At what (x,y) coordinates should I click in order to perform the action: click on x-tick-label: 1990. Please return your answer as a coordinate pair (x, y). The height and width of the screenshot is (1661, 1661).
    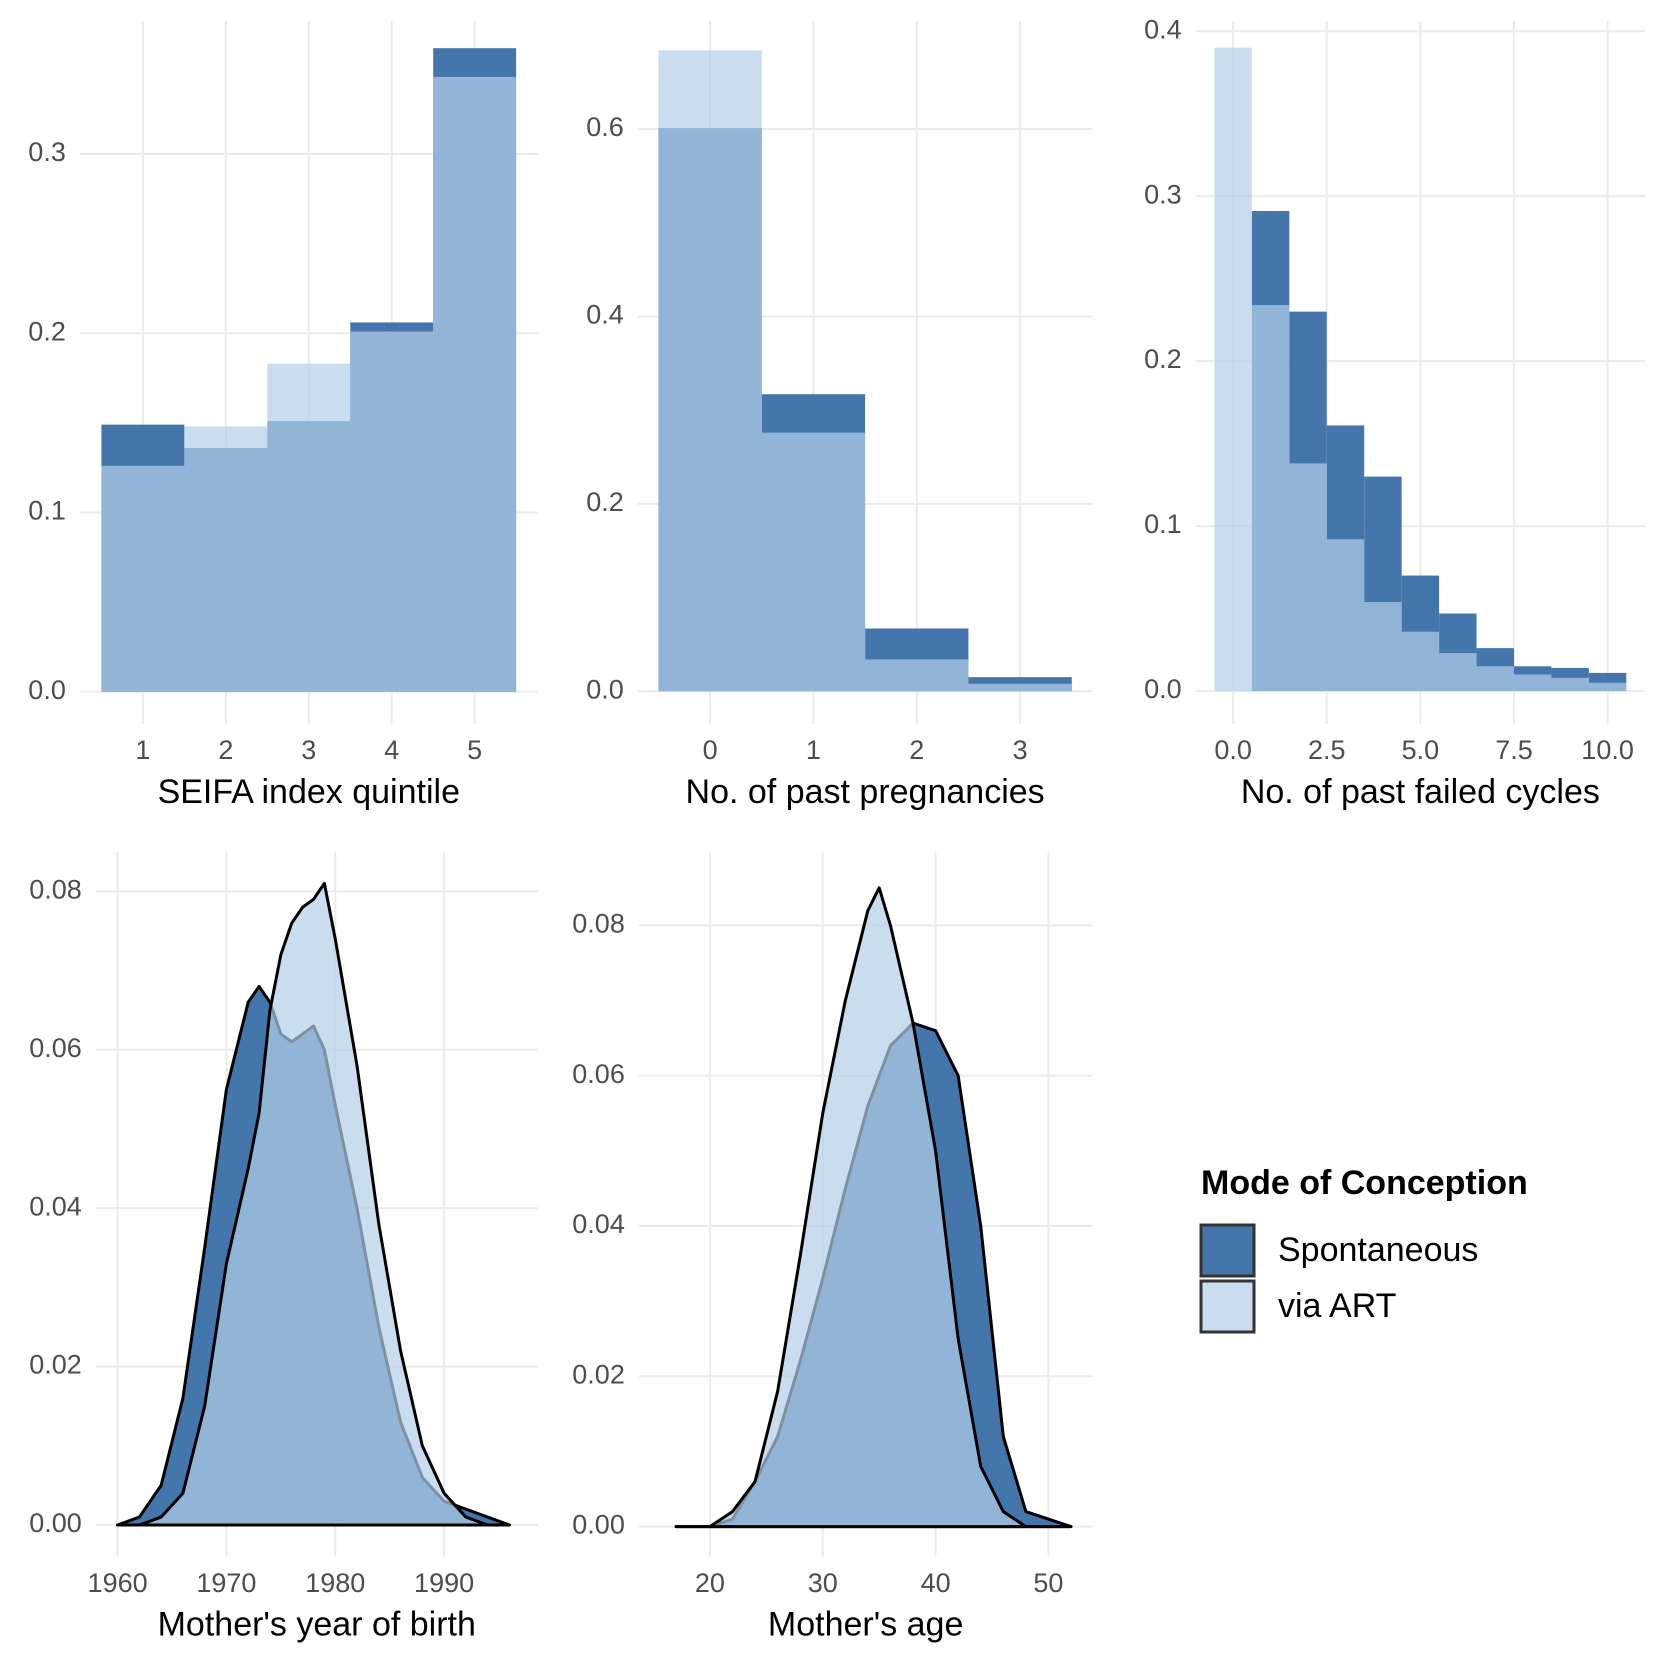
    Looking at the image, I should click on (444, 1583).